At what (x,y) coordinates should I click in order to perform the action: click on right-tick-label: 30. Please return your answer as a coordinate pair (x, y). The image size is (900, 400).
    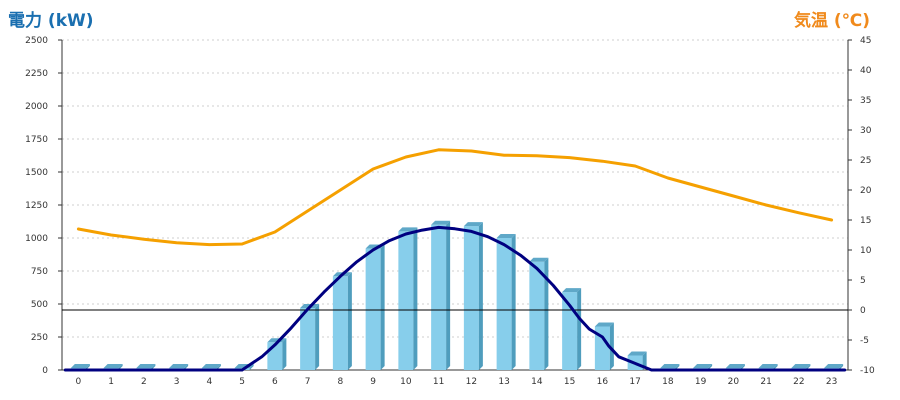
    Looking at the image, I should click on (866, 131).